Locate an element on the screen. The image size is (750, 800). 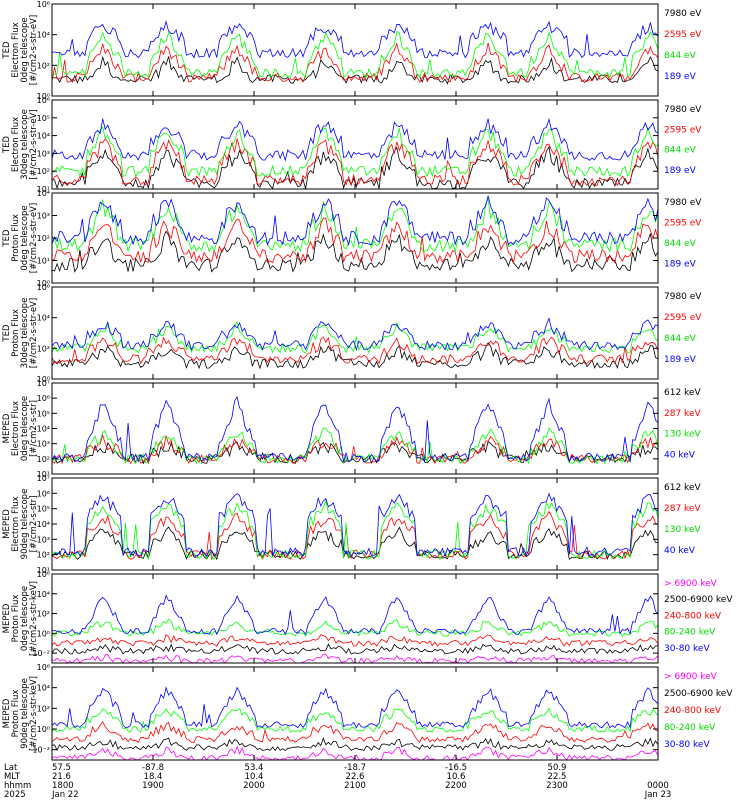
x-row-label: Lat is located at coordinates (11, 768).